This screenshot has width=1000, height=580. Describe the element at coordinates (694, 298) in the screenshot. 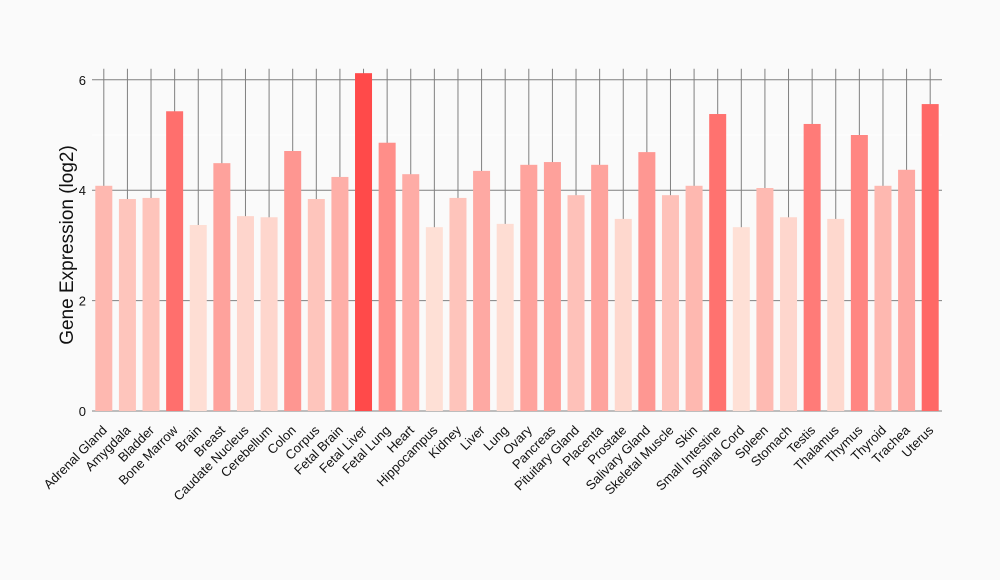

I see `bar-skin` at that location.